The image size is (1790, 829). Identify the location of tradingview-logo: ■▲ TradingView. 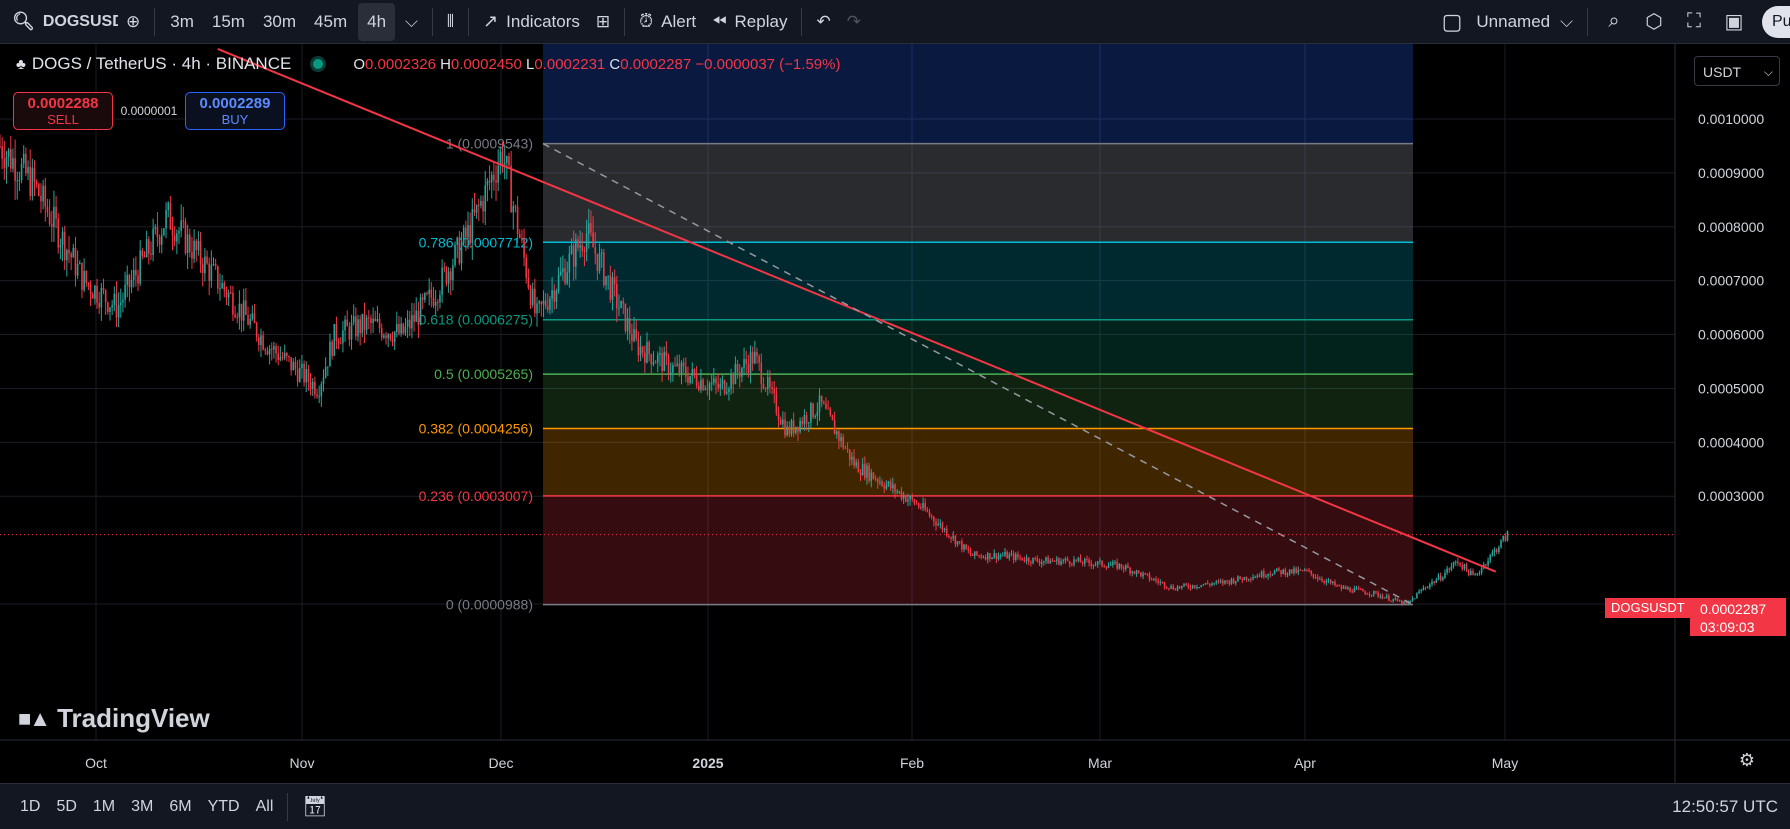
(114, 718).